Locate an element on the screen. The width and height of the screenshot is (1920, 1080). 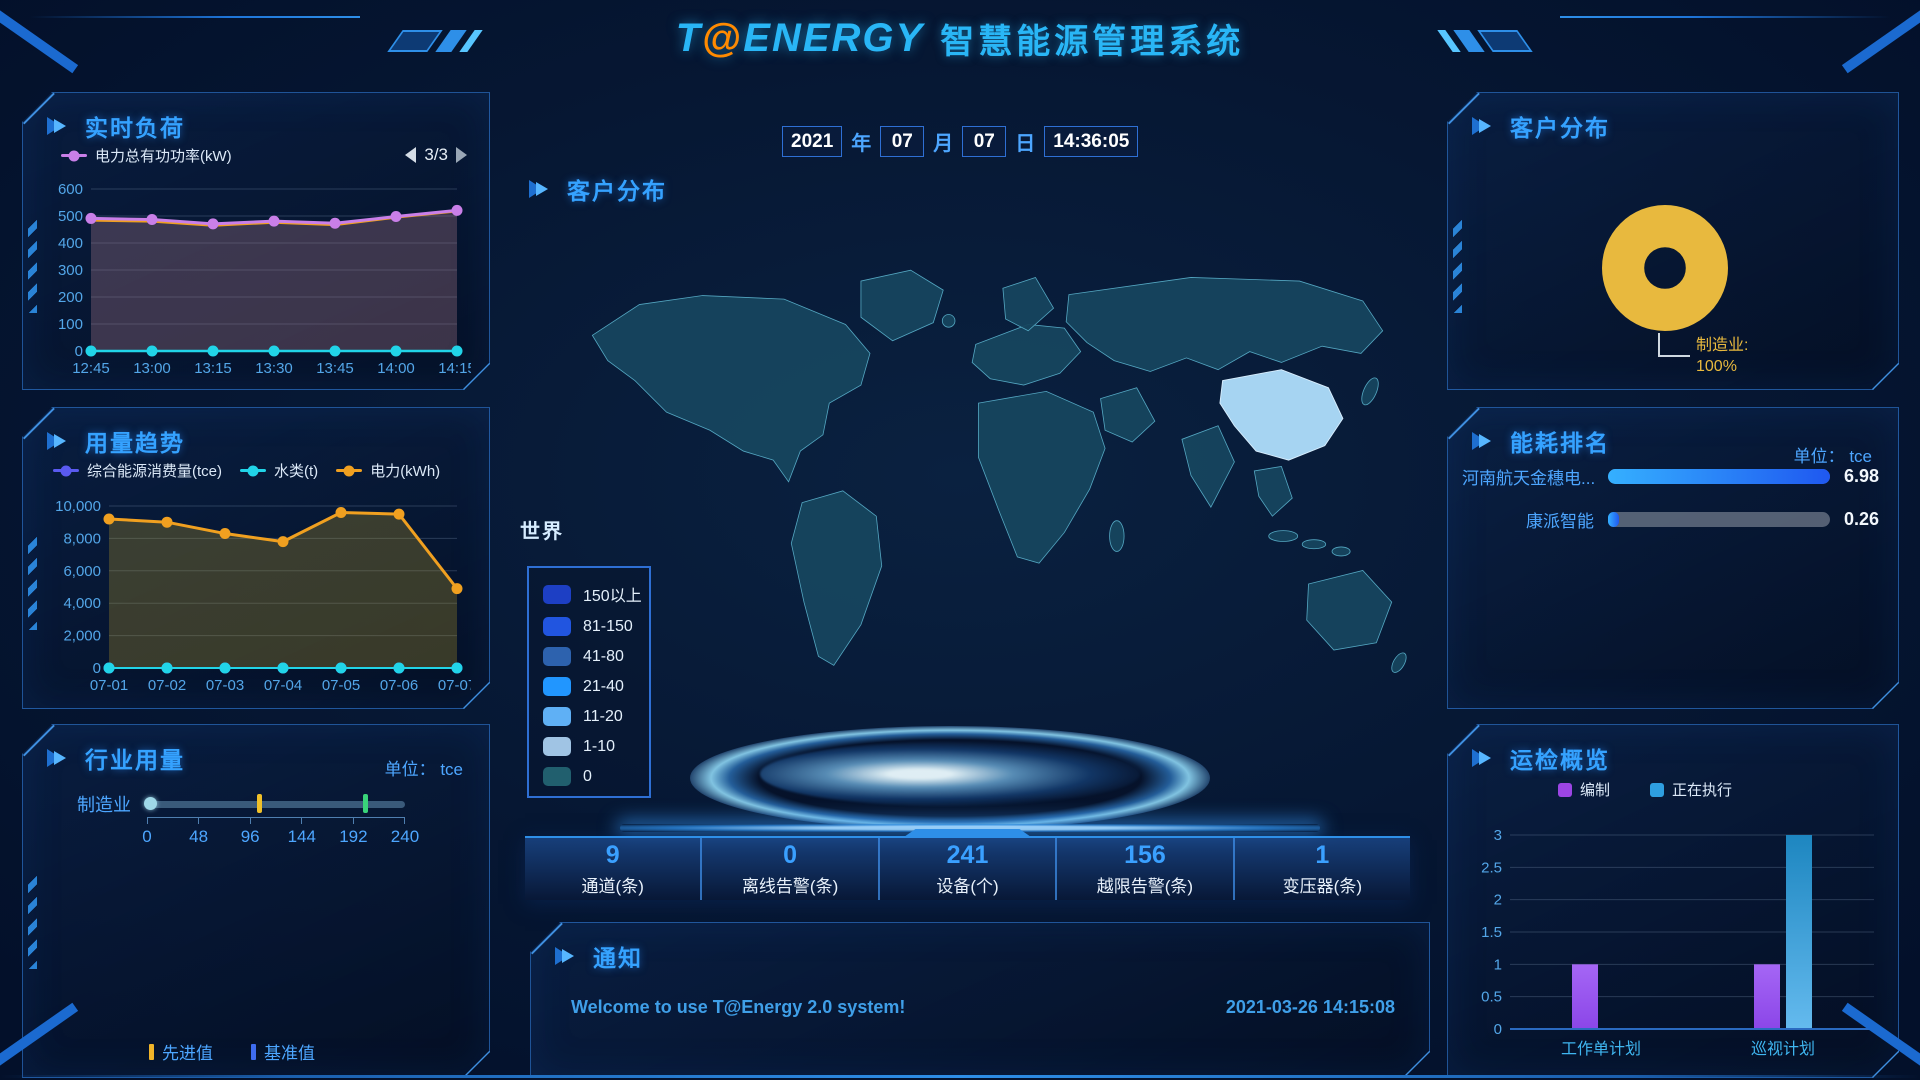
svg-text: 100 is located at coordinates (70, 324).